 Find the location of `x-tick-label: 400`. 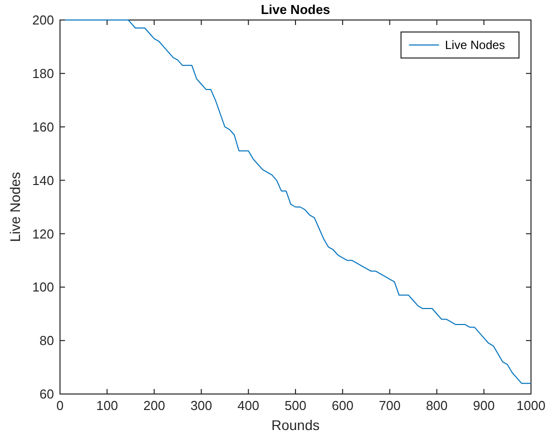

x-tick-label: 400 is located at coordinates (249, 405).